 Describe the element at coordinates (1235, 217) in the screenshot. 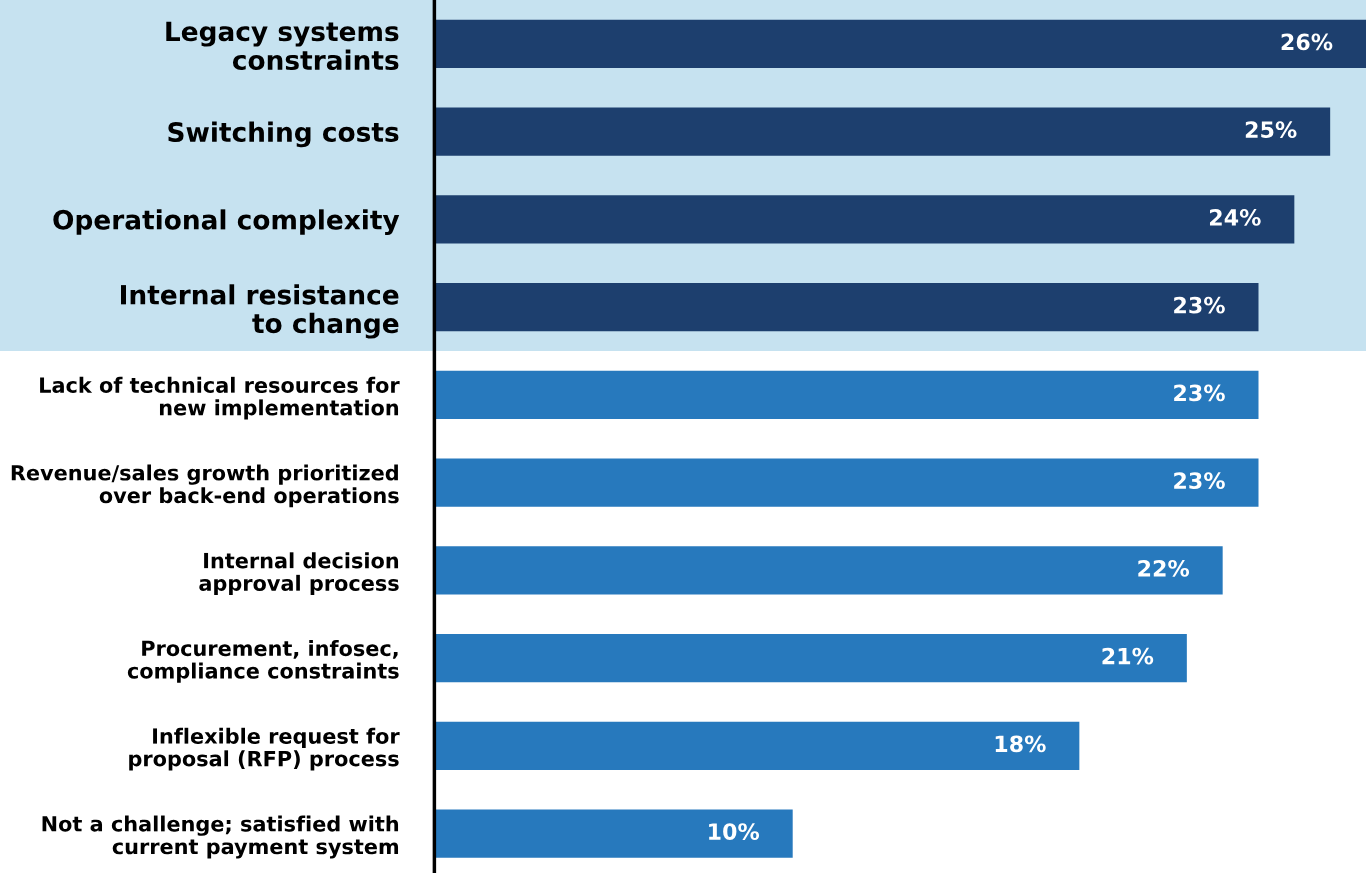

I see `data-label: 24%` at that location.